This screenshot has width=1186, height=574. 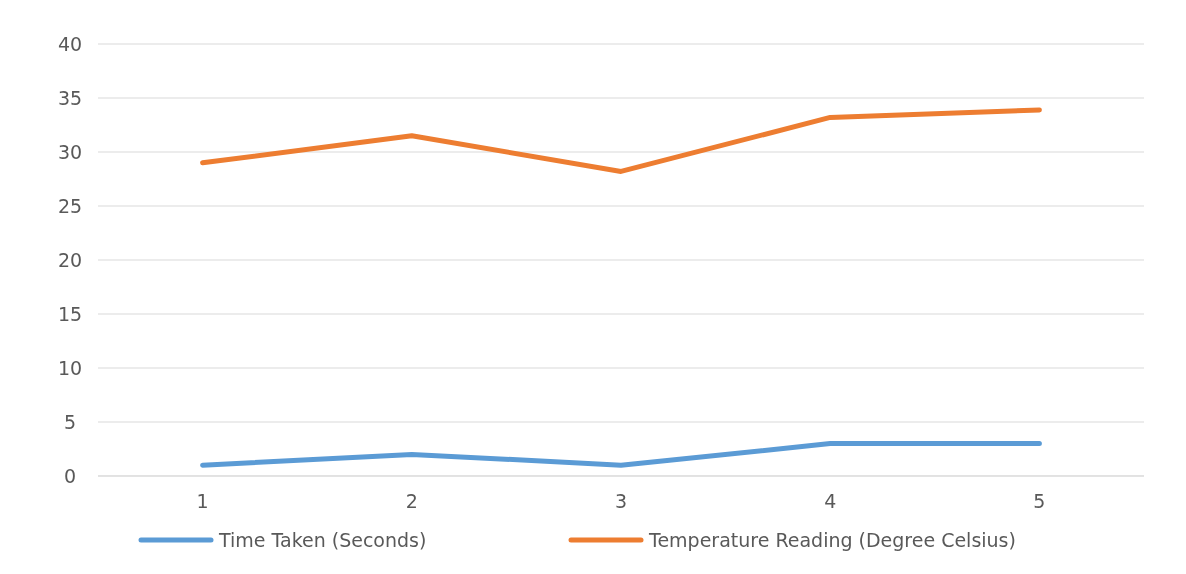 What do you see at coordinates (70, 151) in the screenshot?
I see `y-tick-label: 30` at bounding box center [70, 151].